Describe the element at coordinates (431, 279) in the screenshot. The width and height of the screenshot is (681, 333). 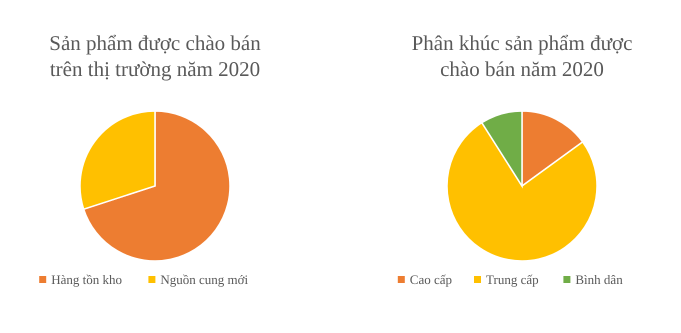
I see `legend-label: Cao cấp` at that location.